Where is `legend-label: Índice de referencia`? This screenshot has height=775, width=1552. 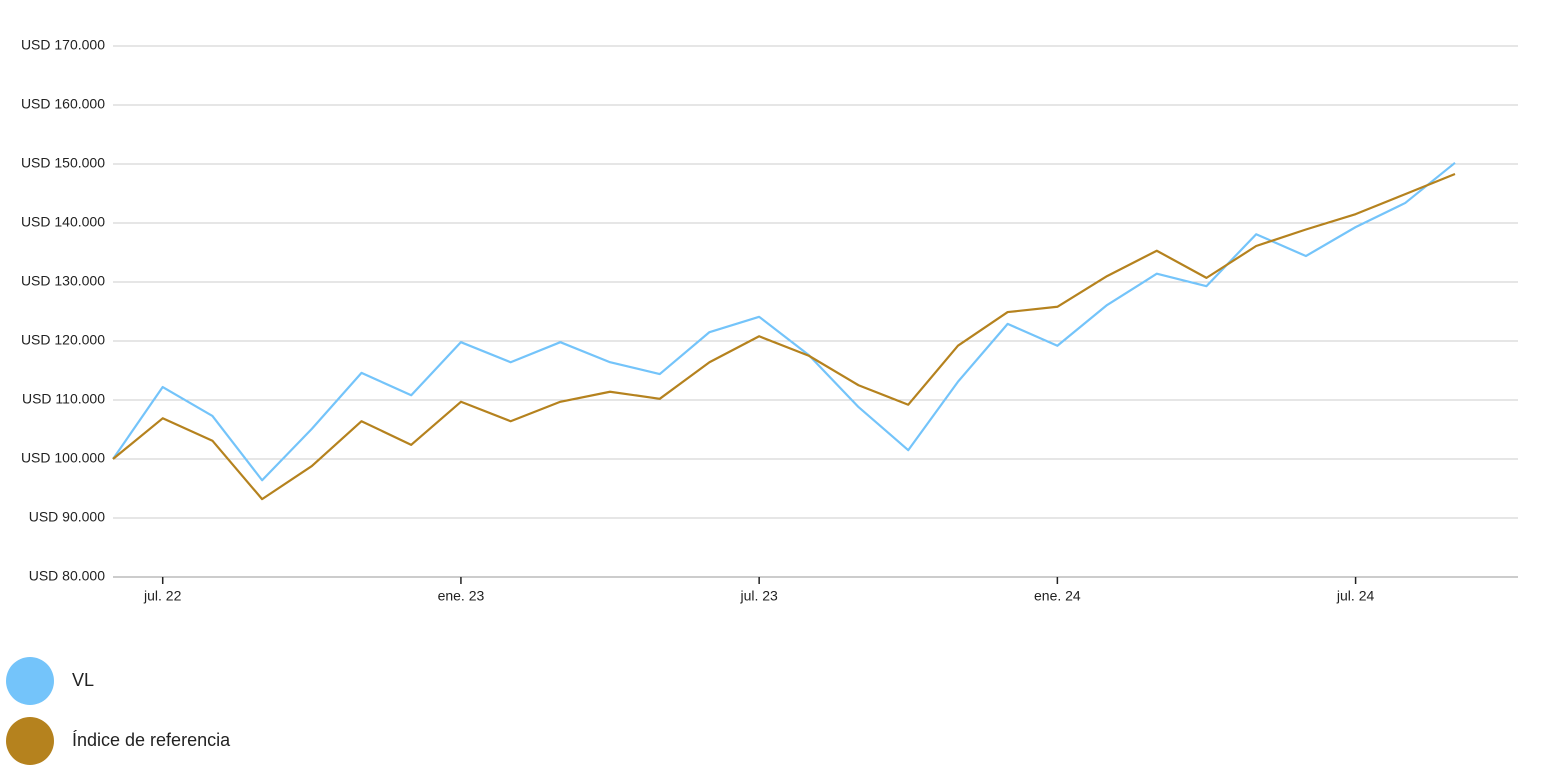 legend-label: Índice de referencia is located at coordinates (151, 740).